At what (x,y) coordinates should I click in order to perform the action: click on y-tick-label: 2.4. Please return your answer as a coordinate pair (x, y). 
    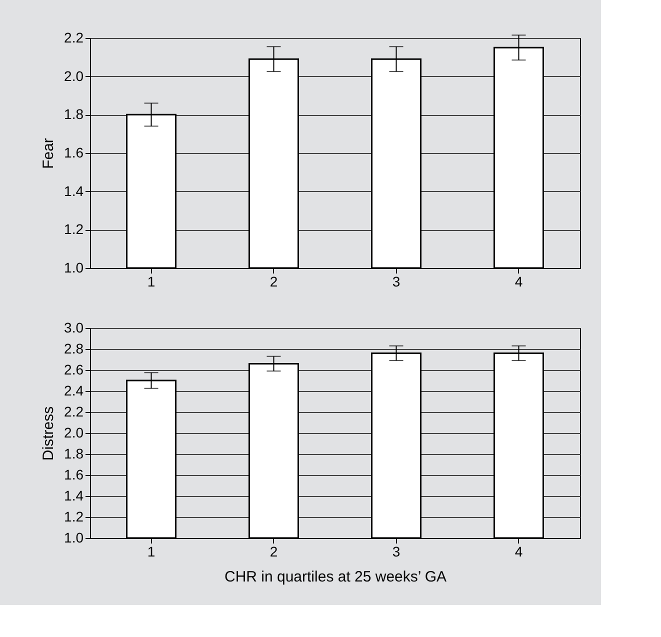
    Looking at the image, I should click on (74, 390).